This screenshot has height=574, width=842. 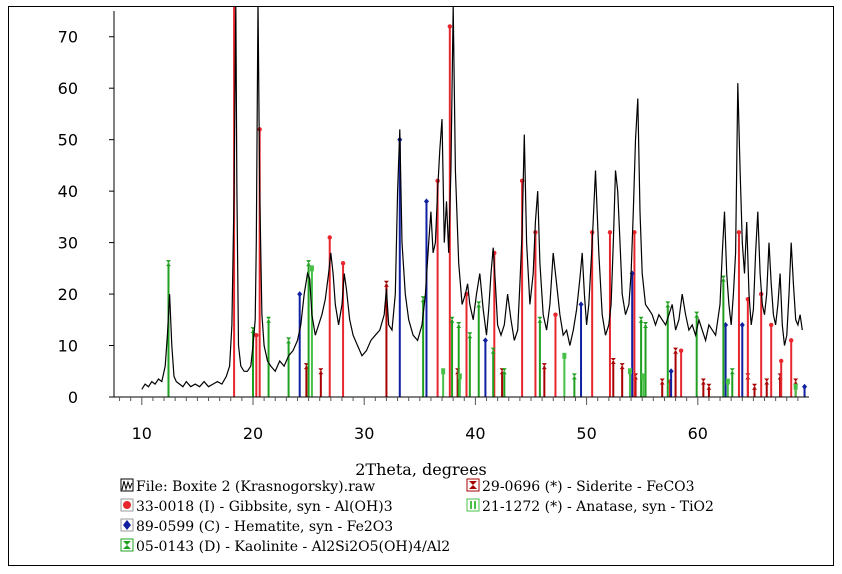 I want to click on y-ticks: 0 10 20 30 40 50 60 70, so click(x=86, y=217).